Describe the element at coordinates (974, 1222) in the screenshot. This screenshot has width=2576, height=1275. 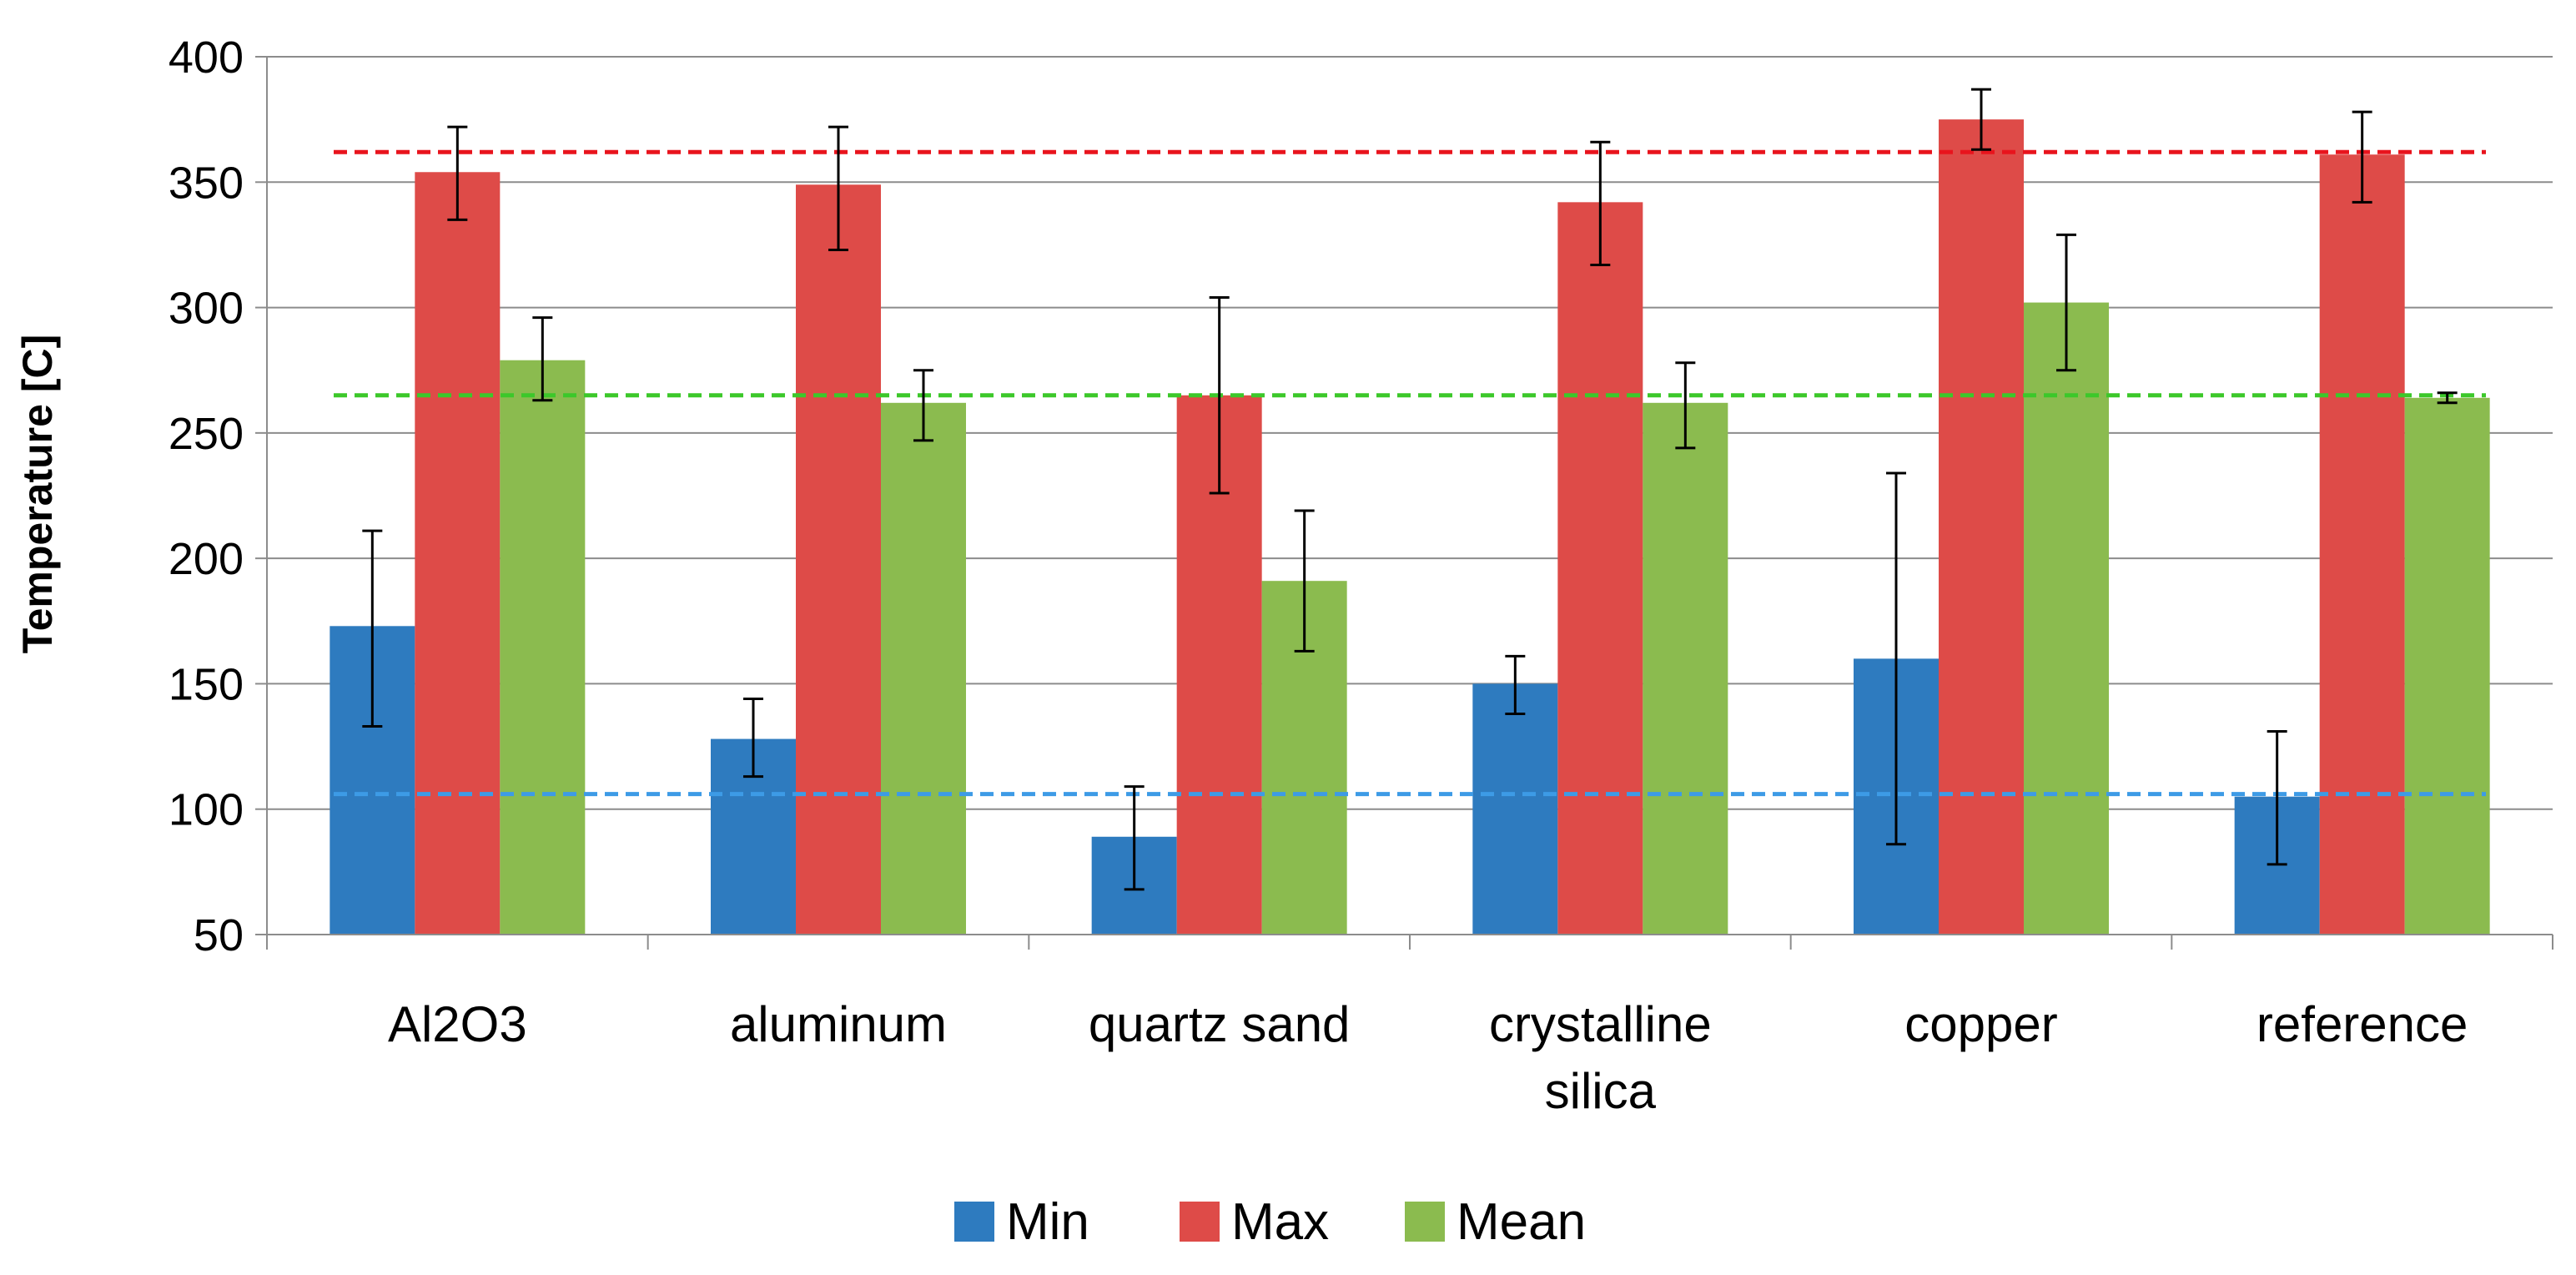
I see `legend-swatch-min` at that location.